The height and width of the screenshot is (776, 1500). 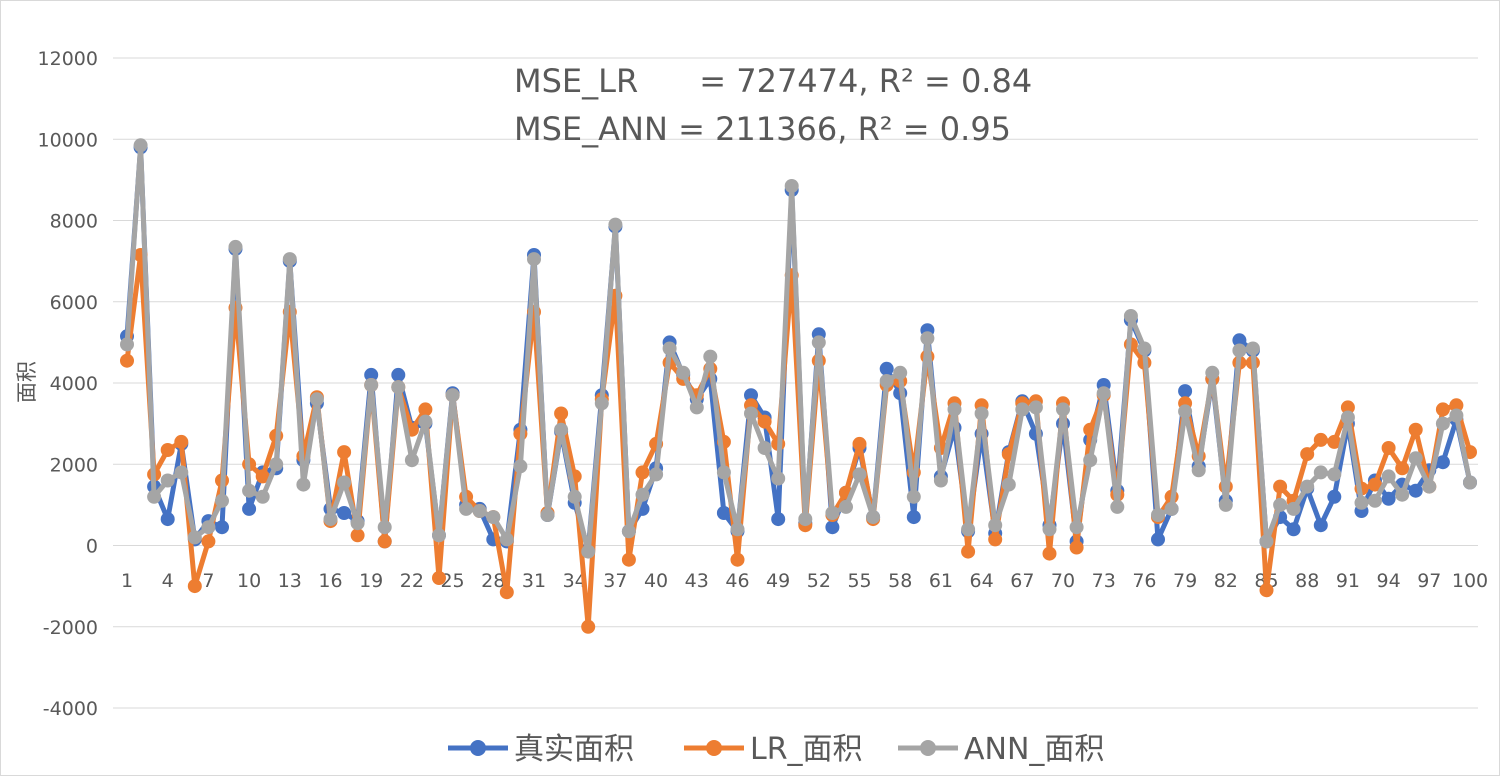 I want to click on x-tick-label: 76, so click(x=1144, y=581).